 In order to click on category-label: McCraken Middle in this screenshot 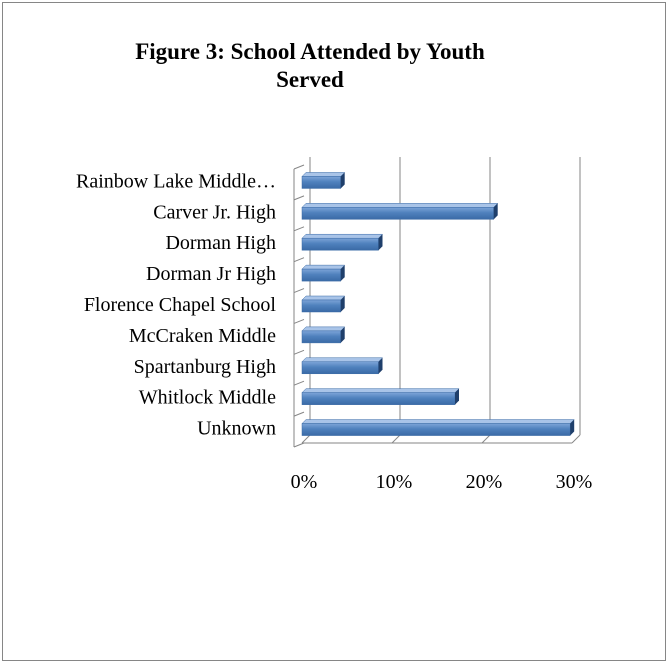, I will do `click(202, 336)`.